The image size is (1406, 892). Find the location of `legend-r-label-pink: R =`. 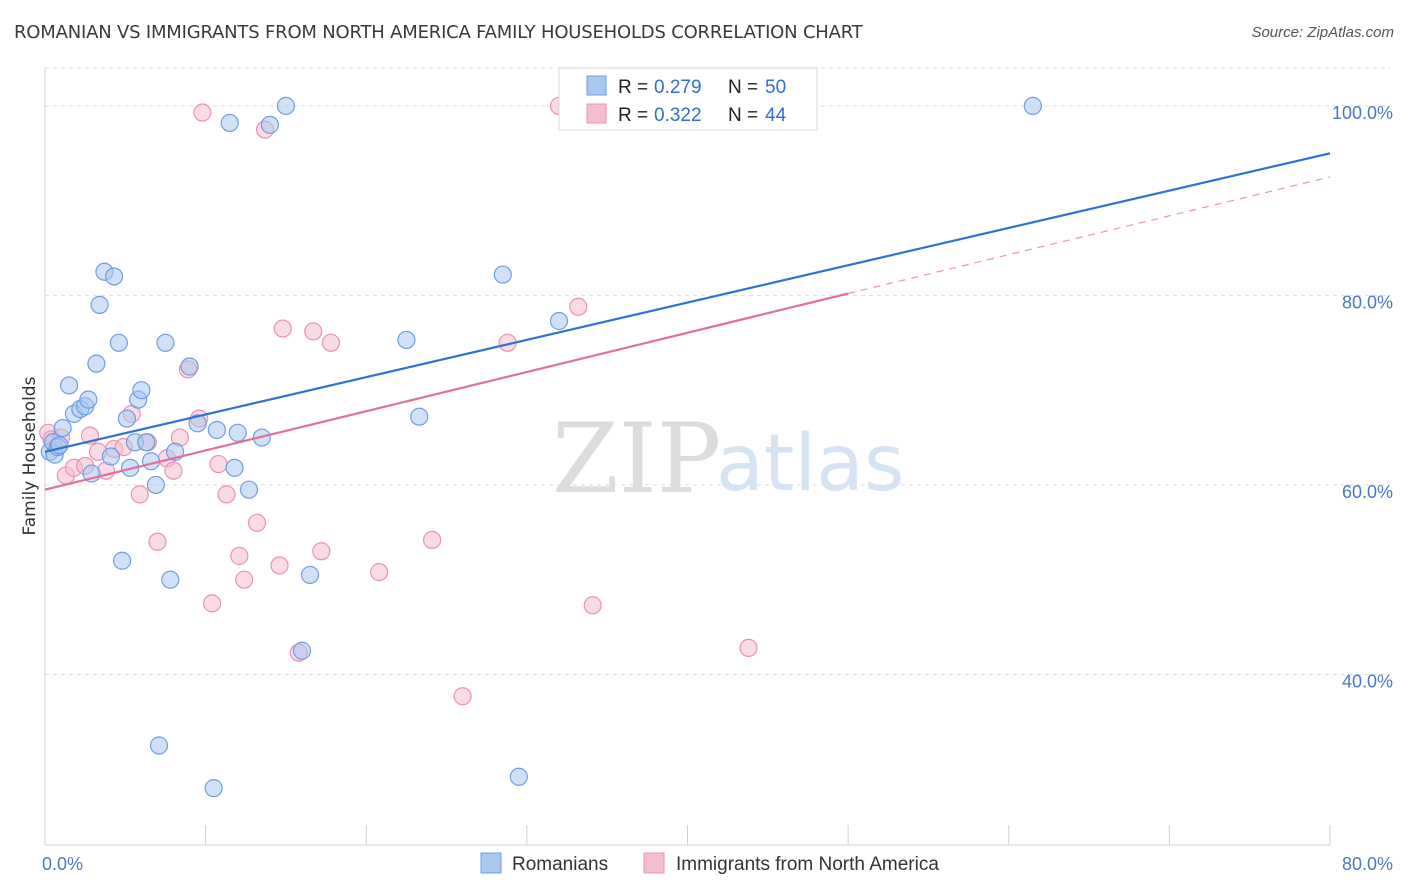

legend-r-label-pink: R = is located at coordinates (633, 115).